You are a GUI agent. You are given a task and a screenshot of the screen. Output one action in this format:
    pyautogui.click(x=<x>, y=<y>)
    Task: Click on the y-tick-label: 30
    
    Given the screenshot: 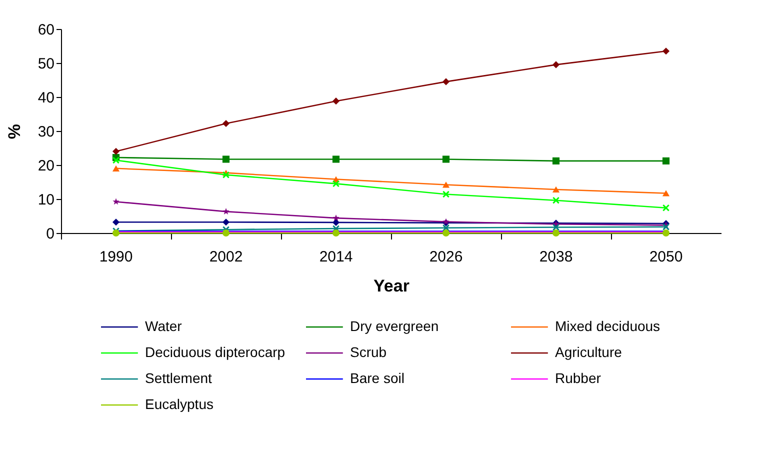 What is the action you would take?
    pyautogui.click(x=46, y=132)
    